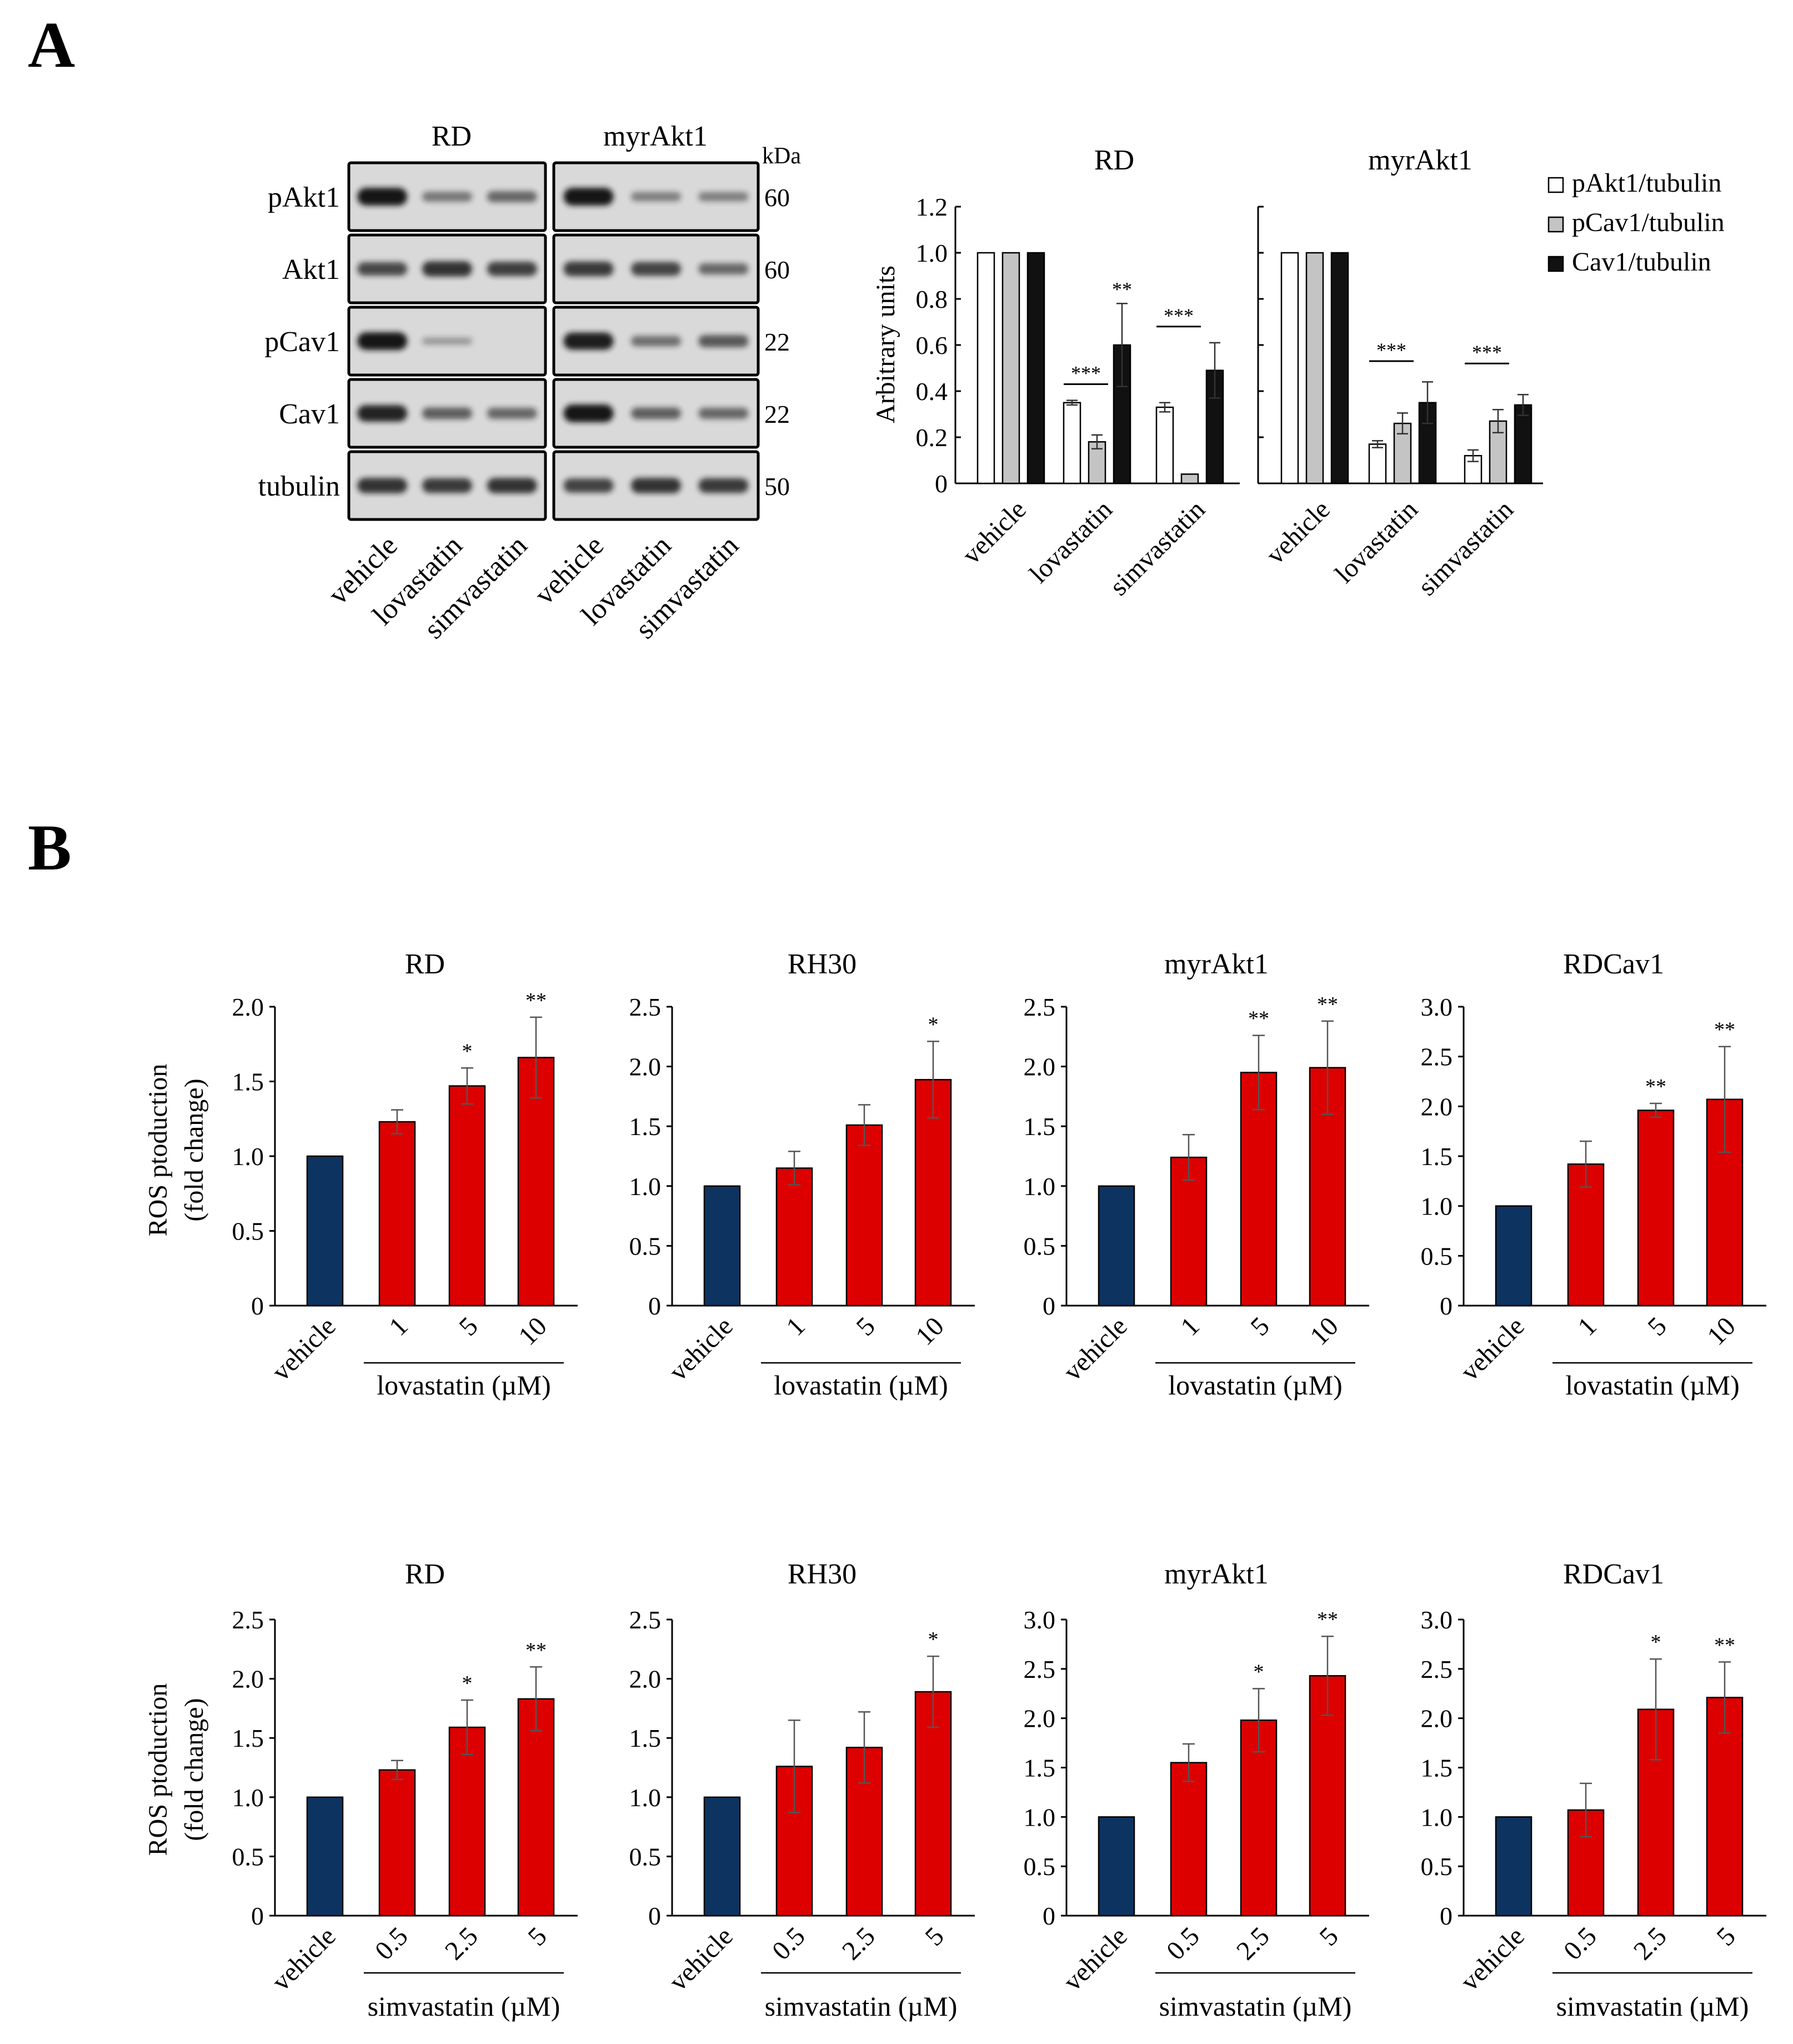 The height and width of the screenshot is (2044, 1793). What do you see at coordinates (777, 342) in the screenshot?
I see `blot-kda-value: 22` at bounding box center [777, 342].